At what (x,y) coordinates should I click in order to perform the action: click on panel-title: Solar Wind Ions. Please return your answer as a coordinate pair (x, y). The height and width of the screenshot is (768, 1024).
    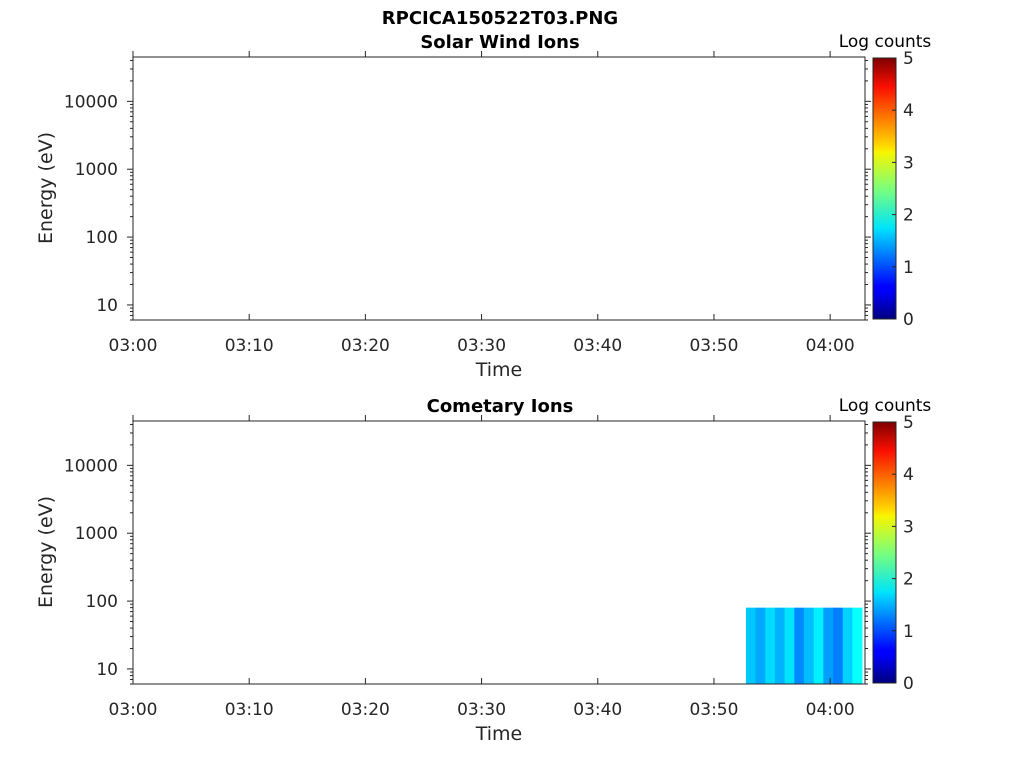
    Looking at the image, I should click on (499, 42).